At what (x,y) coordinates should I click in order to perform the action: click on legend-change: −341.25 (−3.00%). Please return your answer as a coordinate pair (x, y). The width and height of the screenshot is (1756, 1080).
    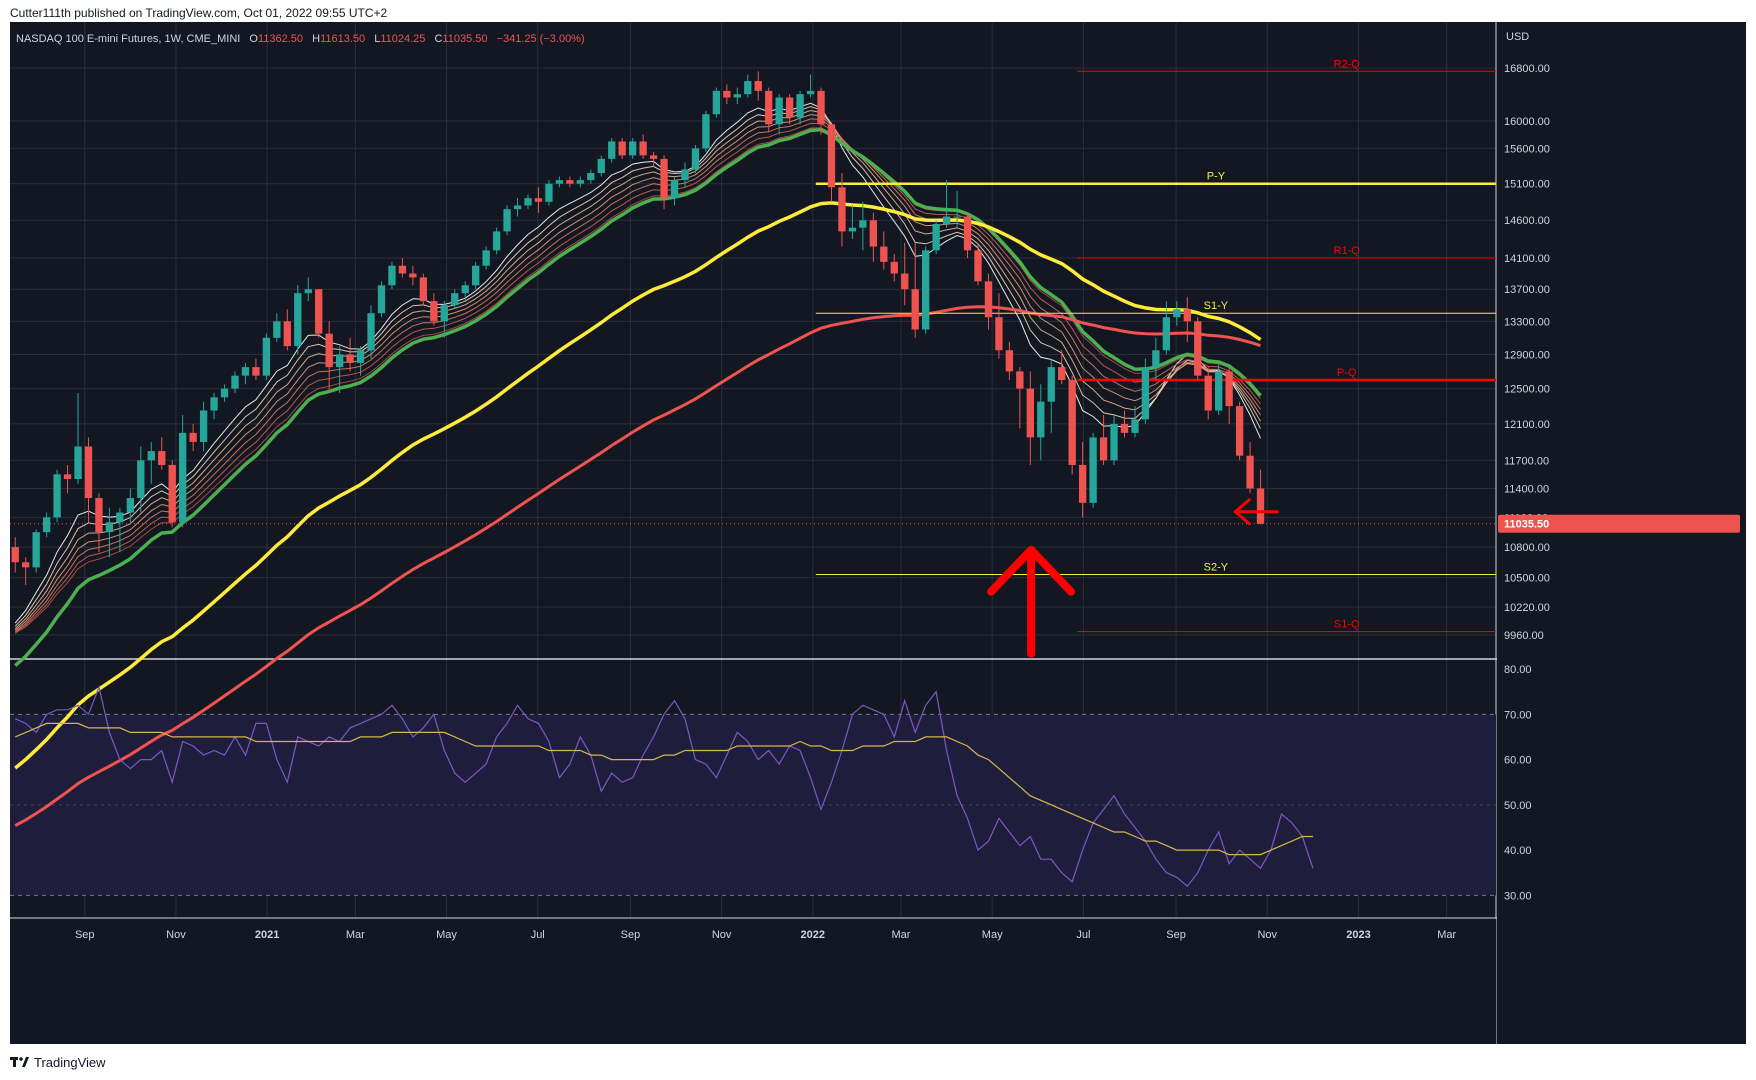
    Looking at the image, I should click on (541, 39).